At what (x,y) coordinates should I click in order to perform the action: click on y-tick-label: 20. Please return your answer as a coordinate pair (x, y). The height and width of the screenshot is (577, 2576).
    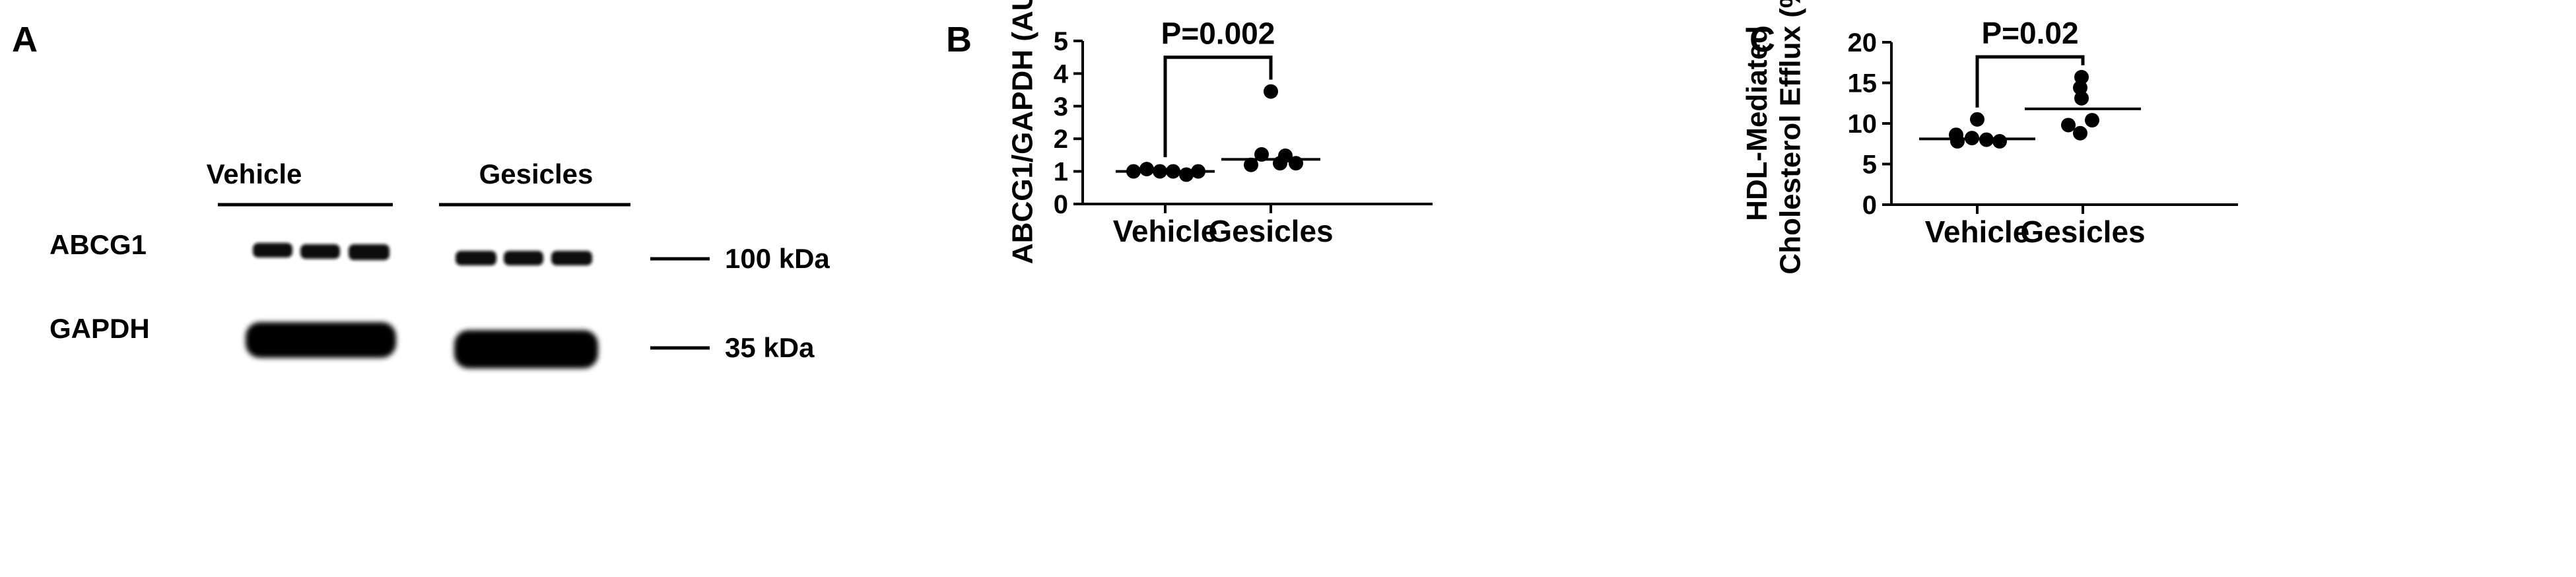
    Looking at the image, I should click on (1863, 43).